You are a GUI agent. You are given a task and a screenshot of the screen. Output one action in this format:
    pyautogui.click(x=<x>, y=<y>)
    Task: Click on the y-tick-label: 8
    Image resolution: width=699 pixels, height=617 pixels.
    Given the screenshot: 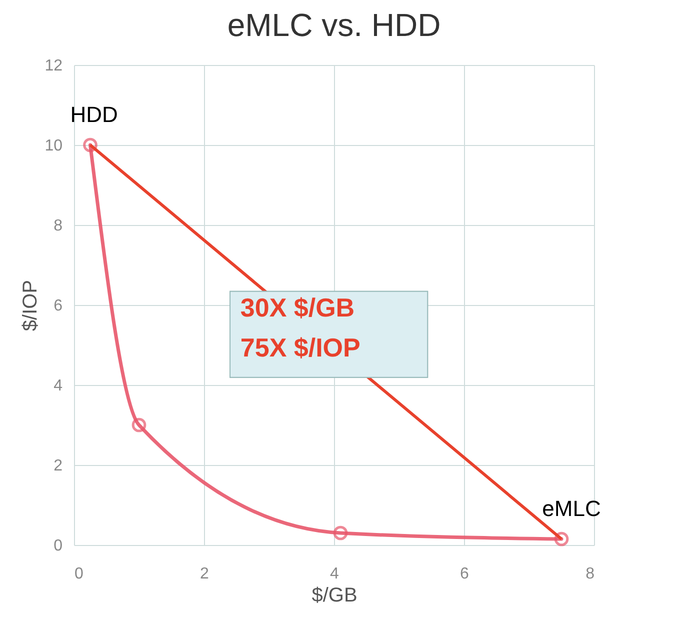 What is the action you would take?
    pyautogui.click(x=58, y=226)
    